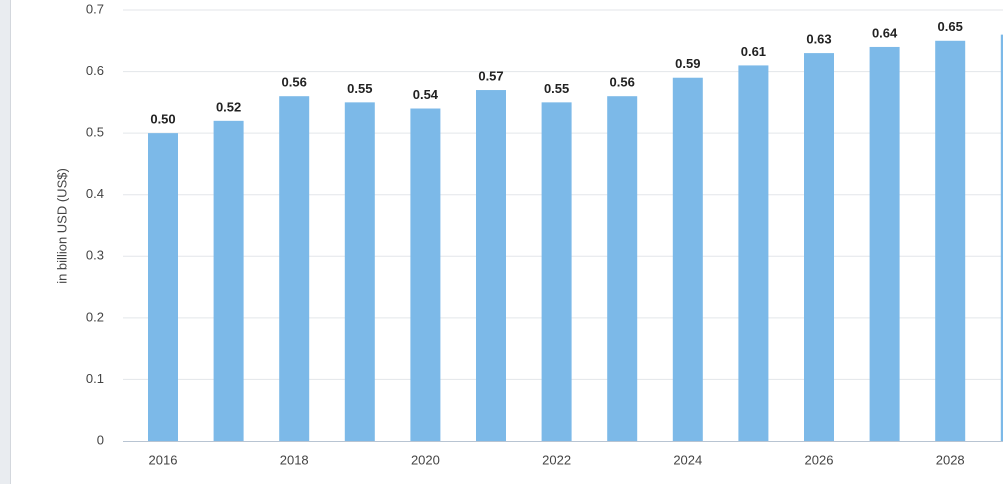 The width and height of the screenshot is (1003, 484). I want to click on value-label: 0.65, so click(950, 26).